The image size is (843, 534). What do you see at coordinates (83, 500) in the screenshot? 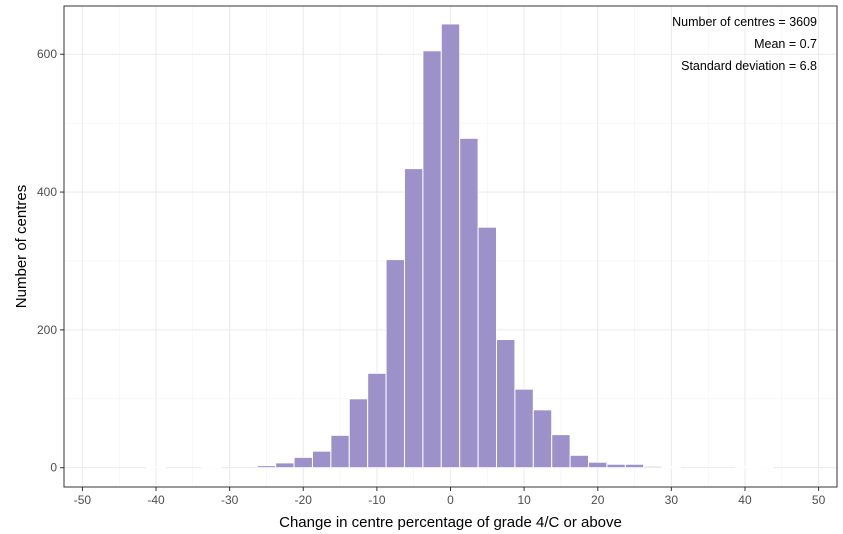
I see `x-tick-label: -50` at bounding box center [83, 500].